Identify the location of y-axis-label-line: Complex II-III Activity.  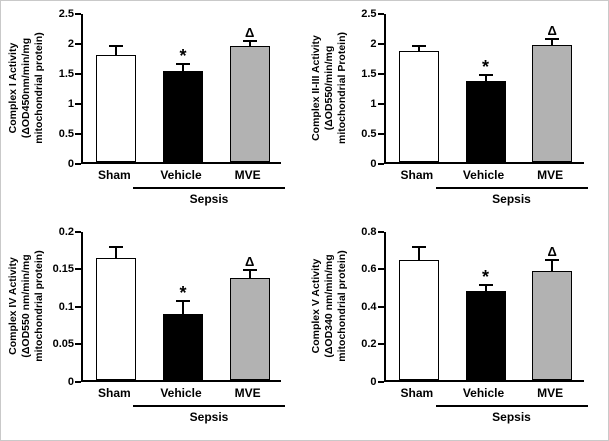
(315, 88).